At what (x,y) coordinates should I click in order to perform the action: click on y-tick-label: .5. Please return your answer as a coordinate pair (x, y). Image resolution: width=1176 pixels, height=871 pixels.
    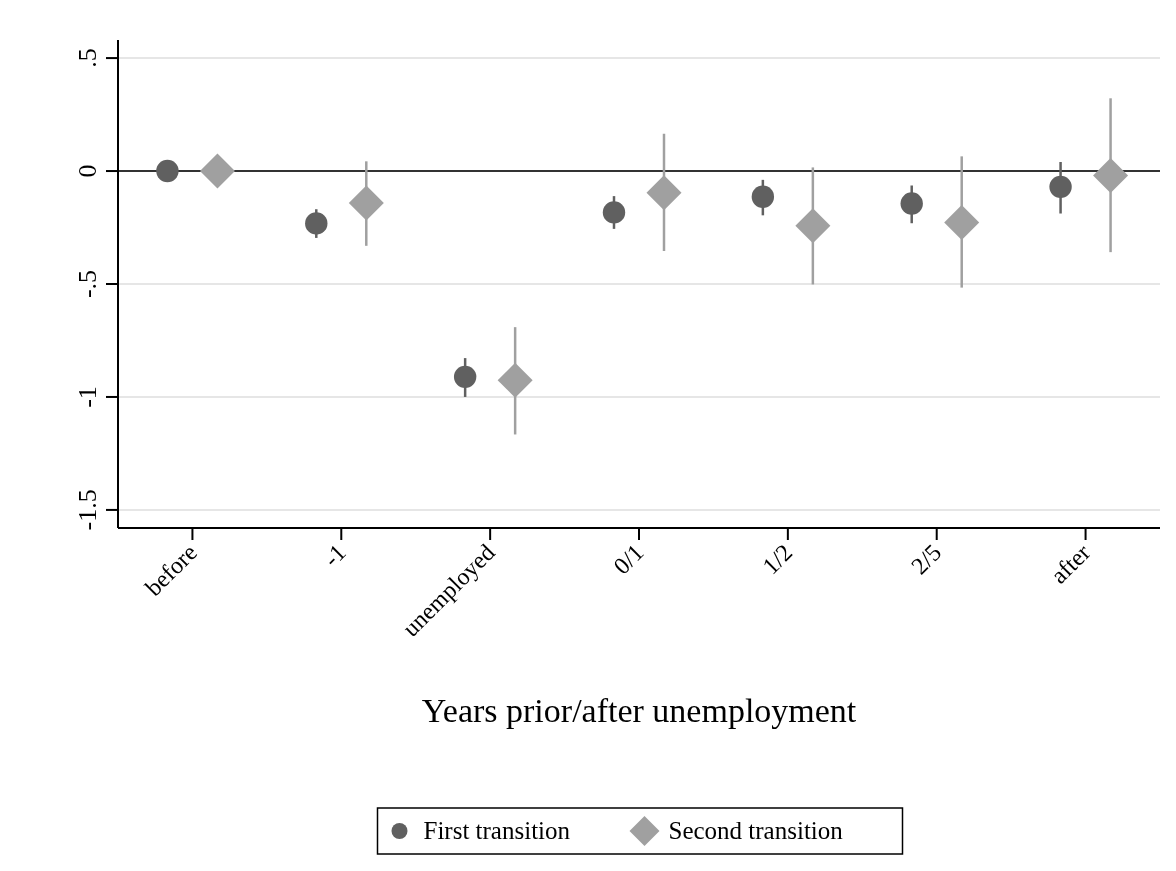
    Looking at the image, I should click on (87, 58).